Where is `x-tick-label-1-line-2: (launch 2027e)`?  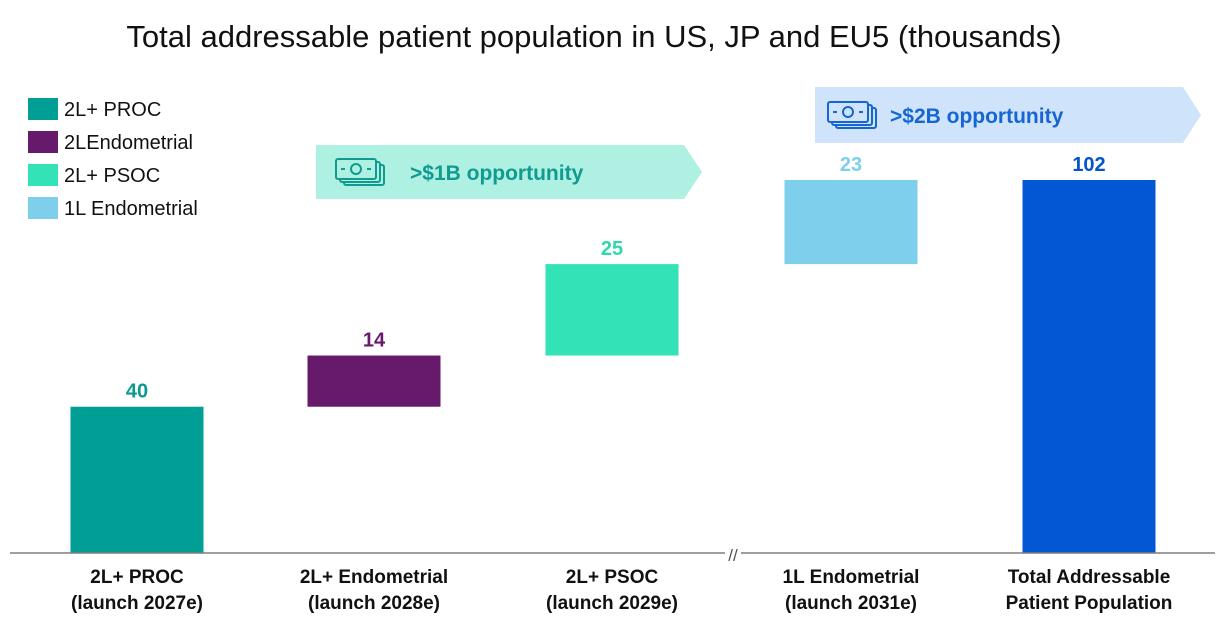 x-tick-label-1-line-2: (launch 2027e) is located at coordinates (137, 603).